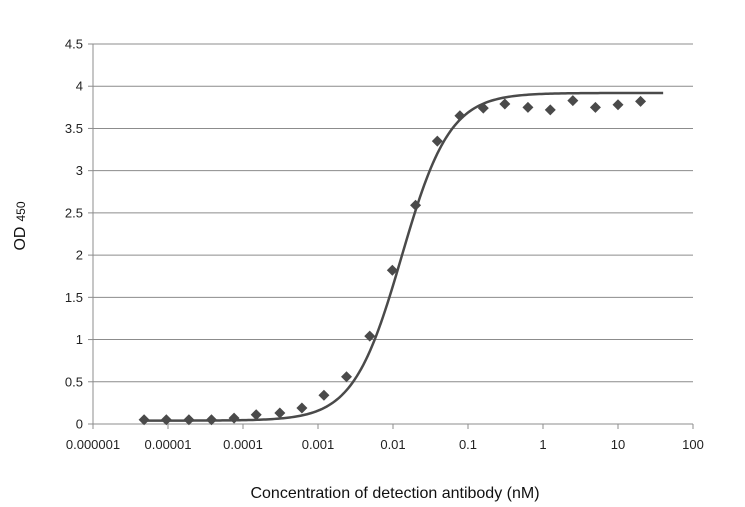  I want to click on y-tick-labels: 0 0.5 1 1.5 2 2.5 3 3.5 4 4.5, so click(74, 234).